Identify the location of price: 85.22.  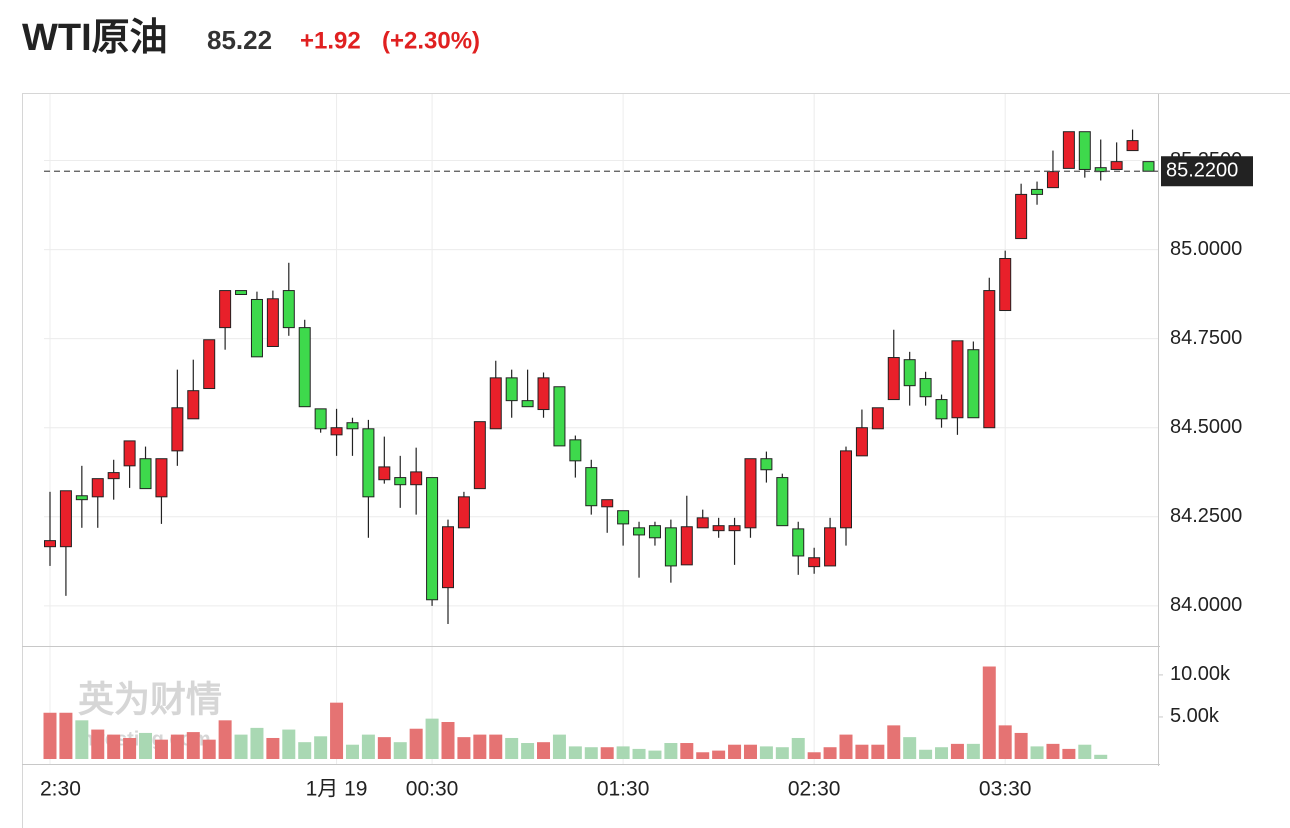
(239, 40).